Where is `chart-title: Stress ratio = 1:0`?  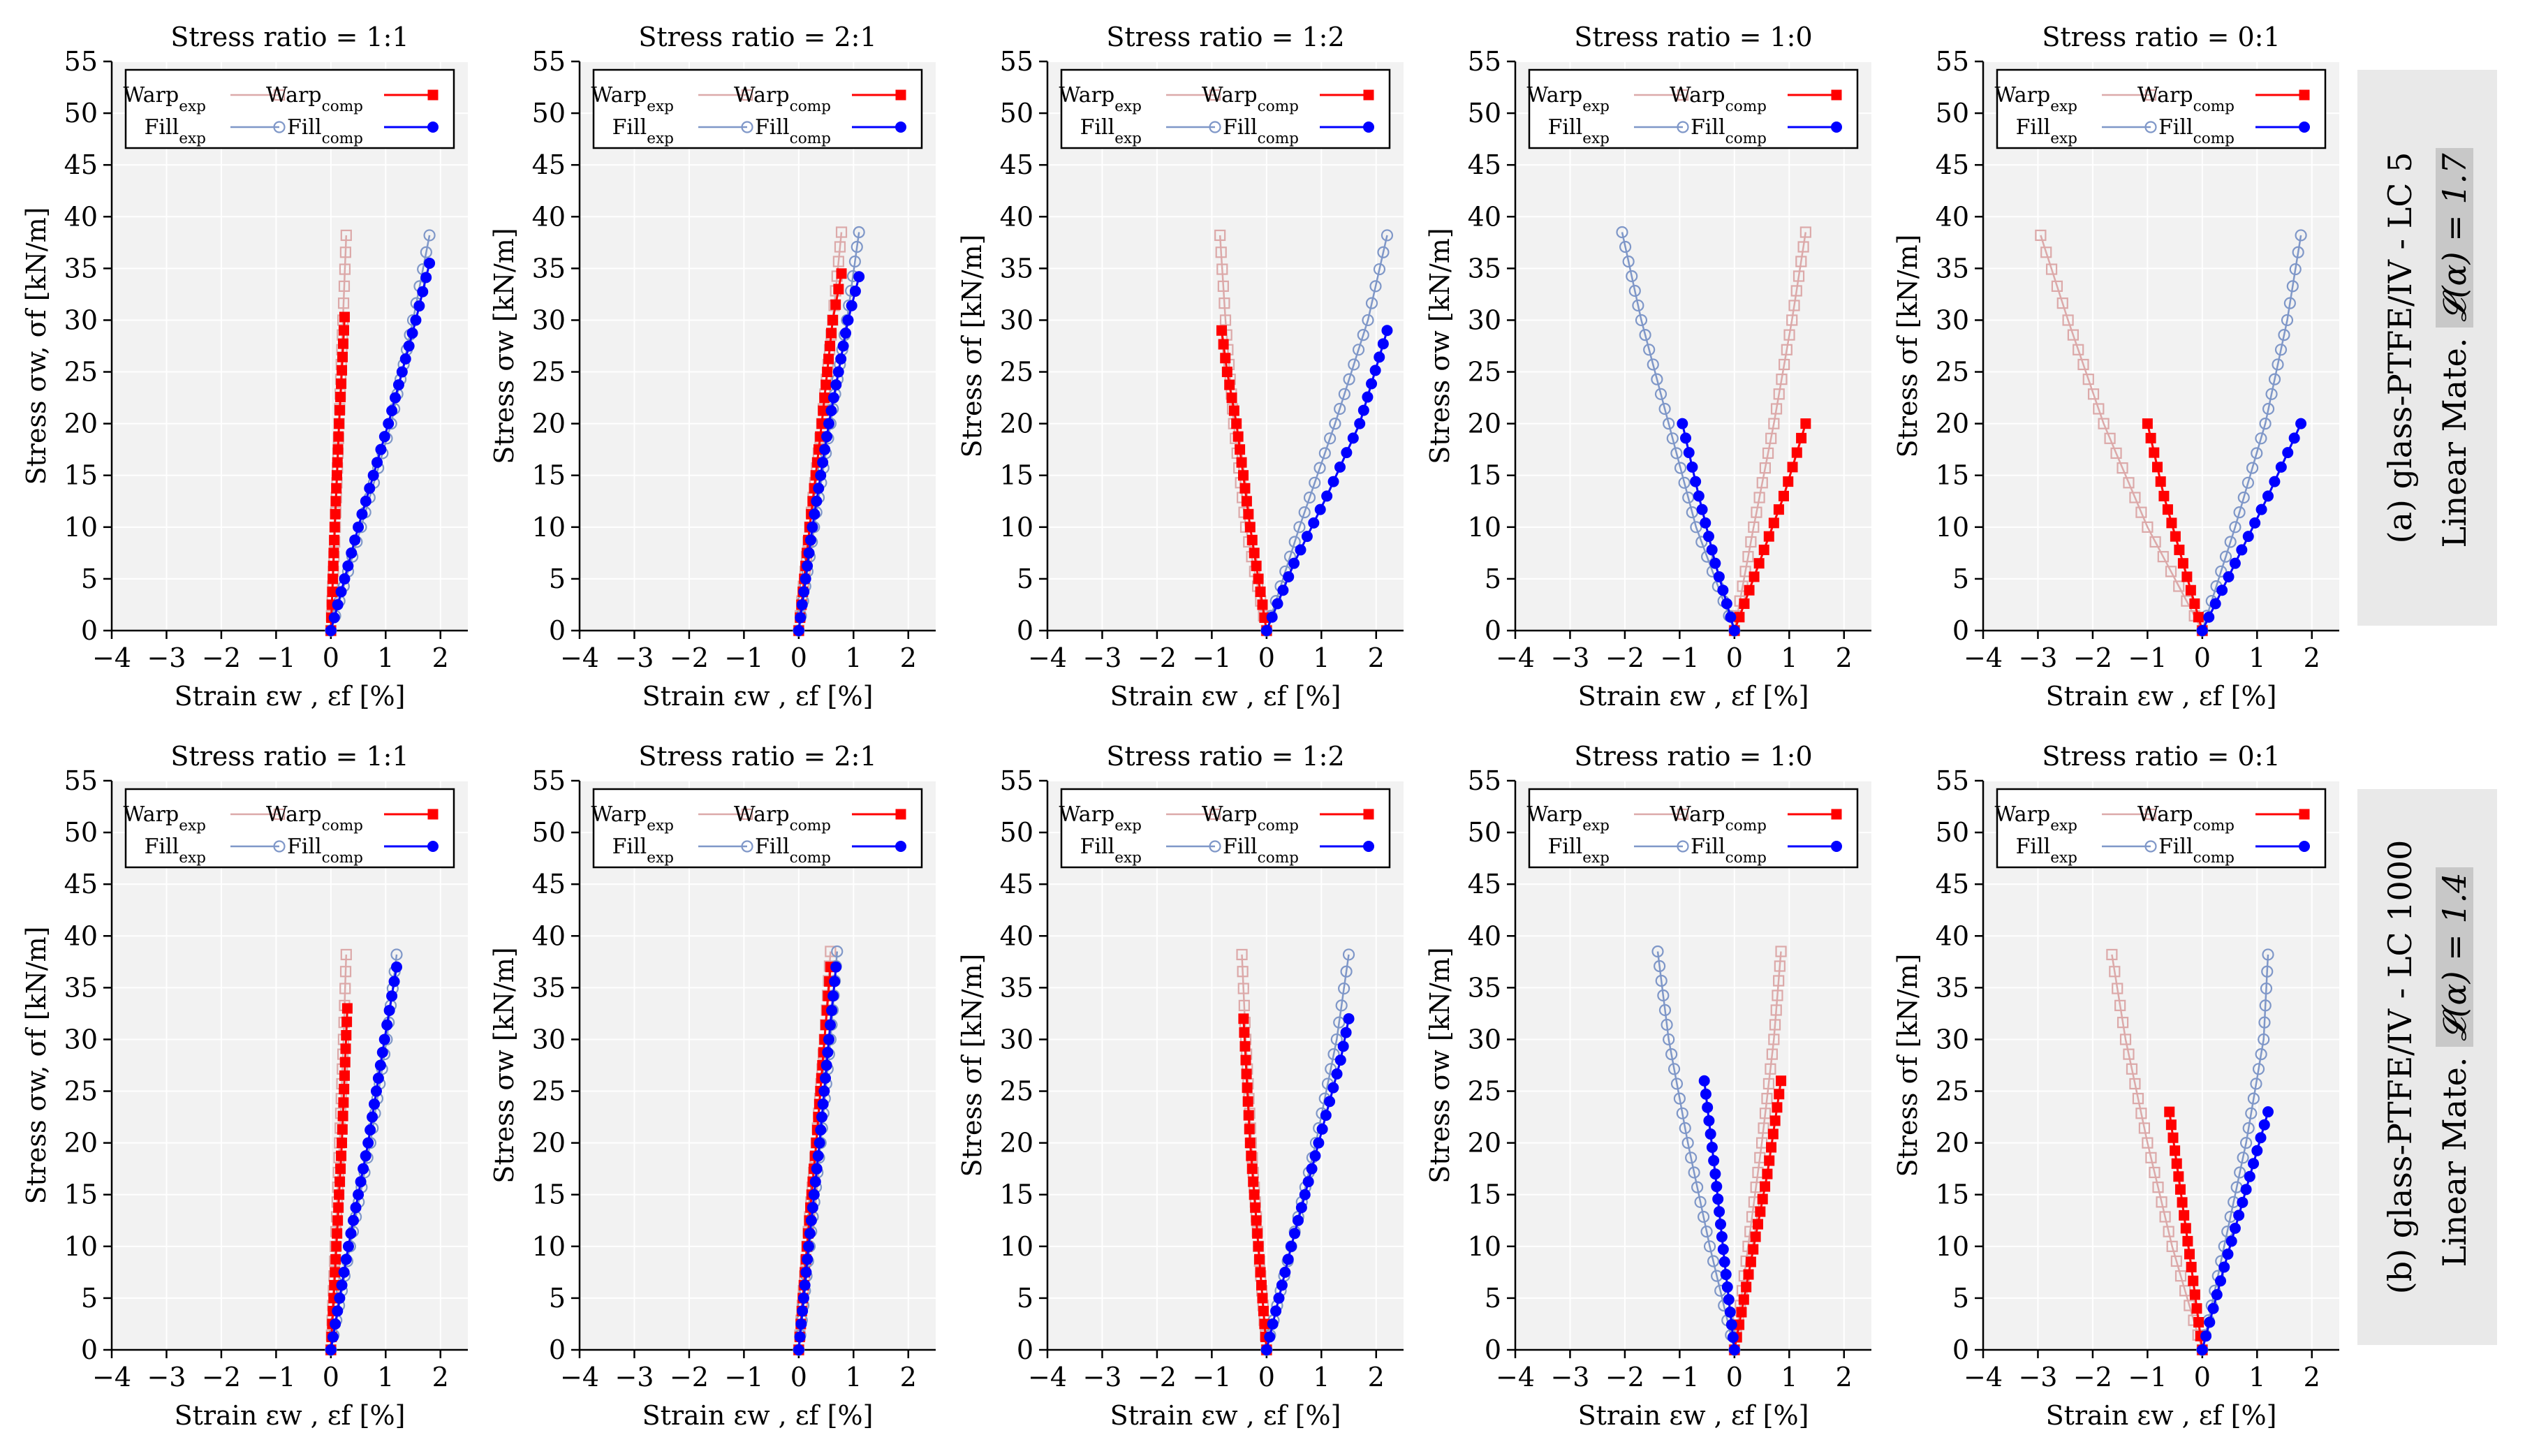
chart-title: Stress ratio = 1:0 is located at coordinates (1693, 37).